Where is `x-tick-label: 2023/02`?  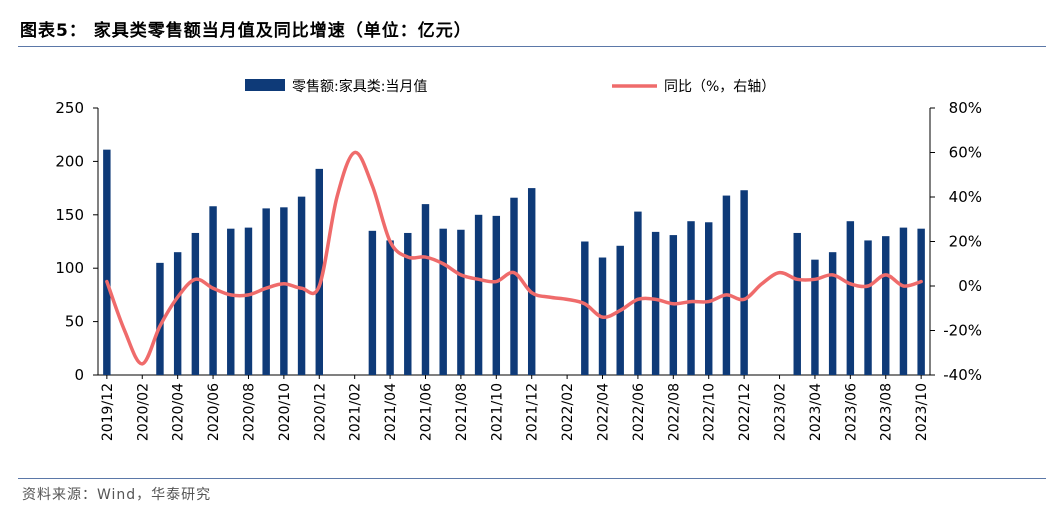
x-tick-label: 2023/02 is located at coordinates (781, 412).